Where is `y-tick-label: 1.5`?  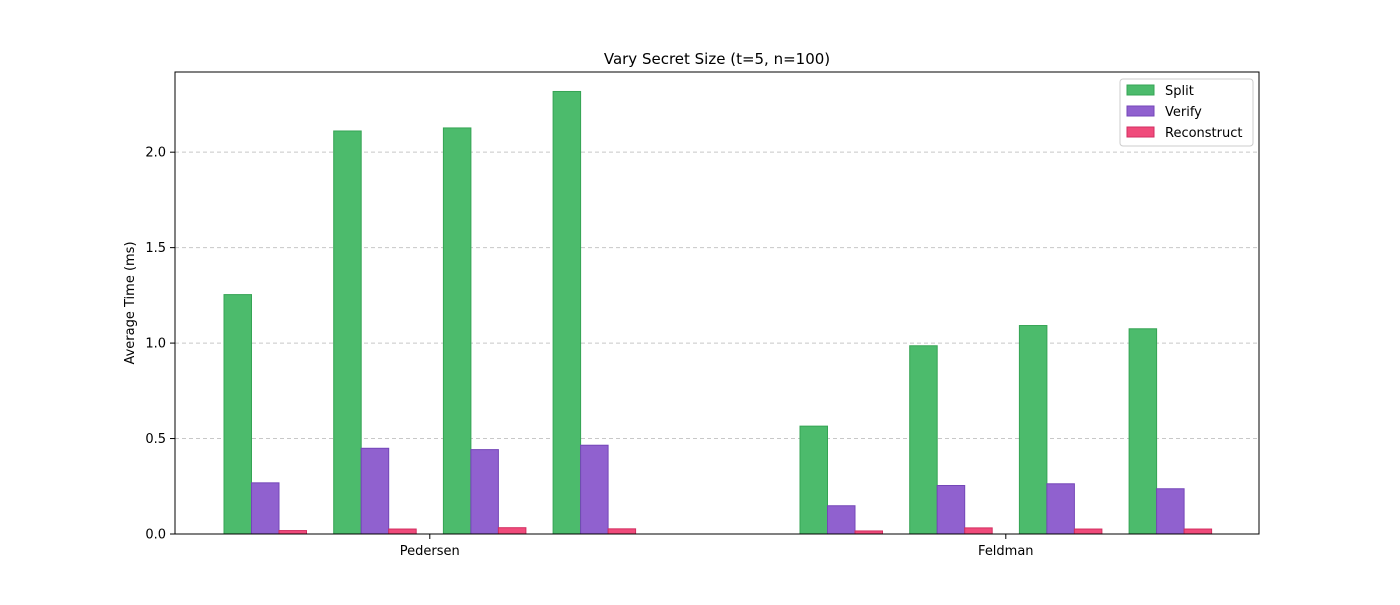
y-tick-label: 1.5 is located at coordinates (155, 248).